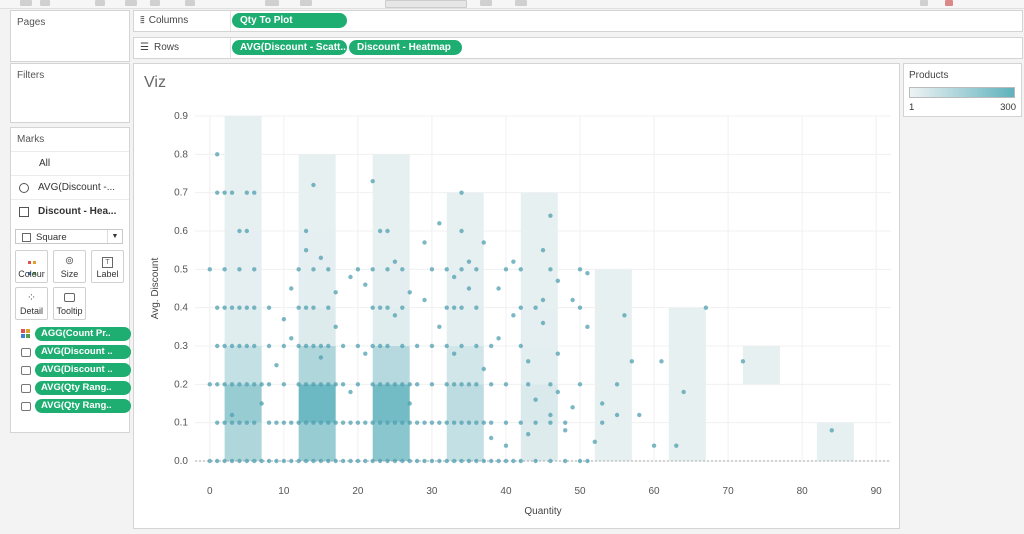  What do you see at coordinates (181, 154) in the screenshot?
I see `y-tick-label: 0.8` at bounding box center [181, 154].